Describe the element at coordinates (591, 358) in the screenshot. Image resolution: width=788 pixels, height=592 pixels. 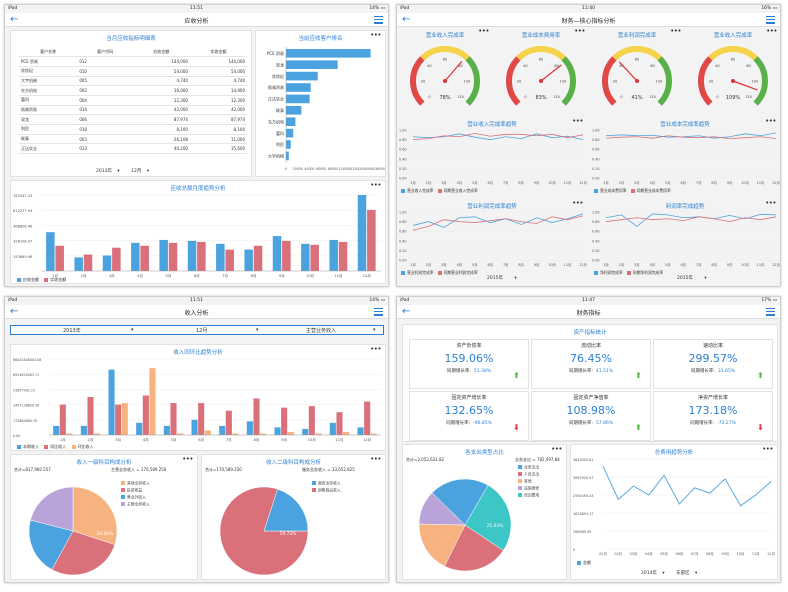
I see `ratio-block: 流动比率 76.45% 同期增长率: 41.51%` at that location.